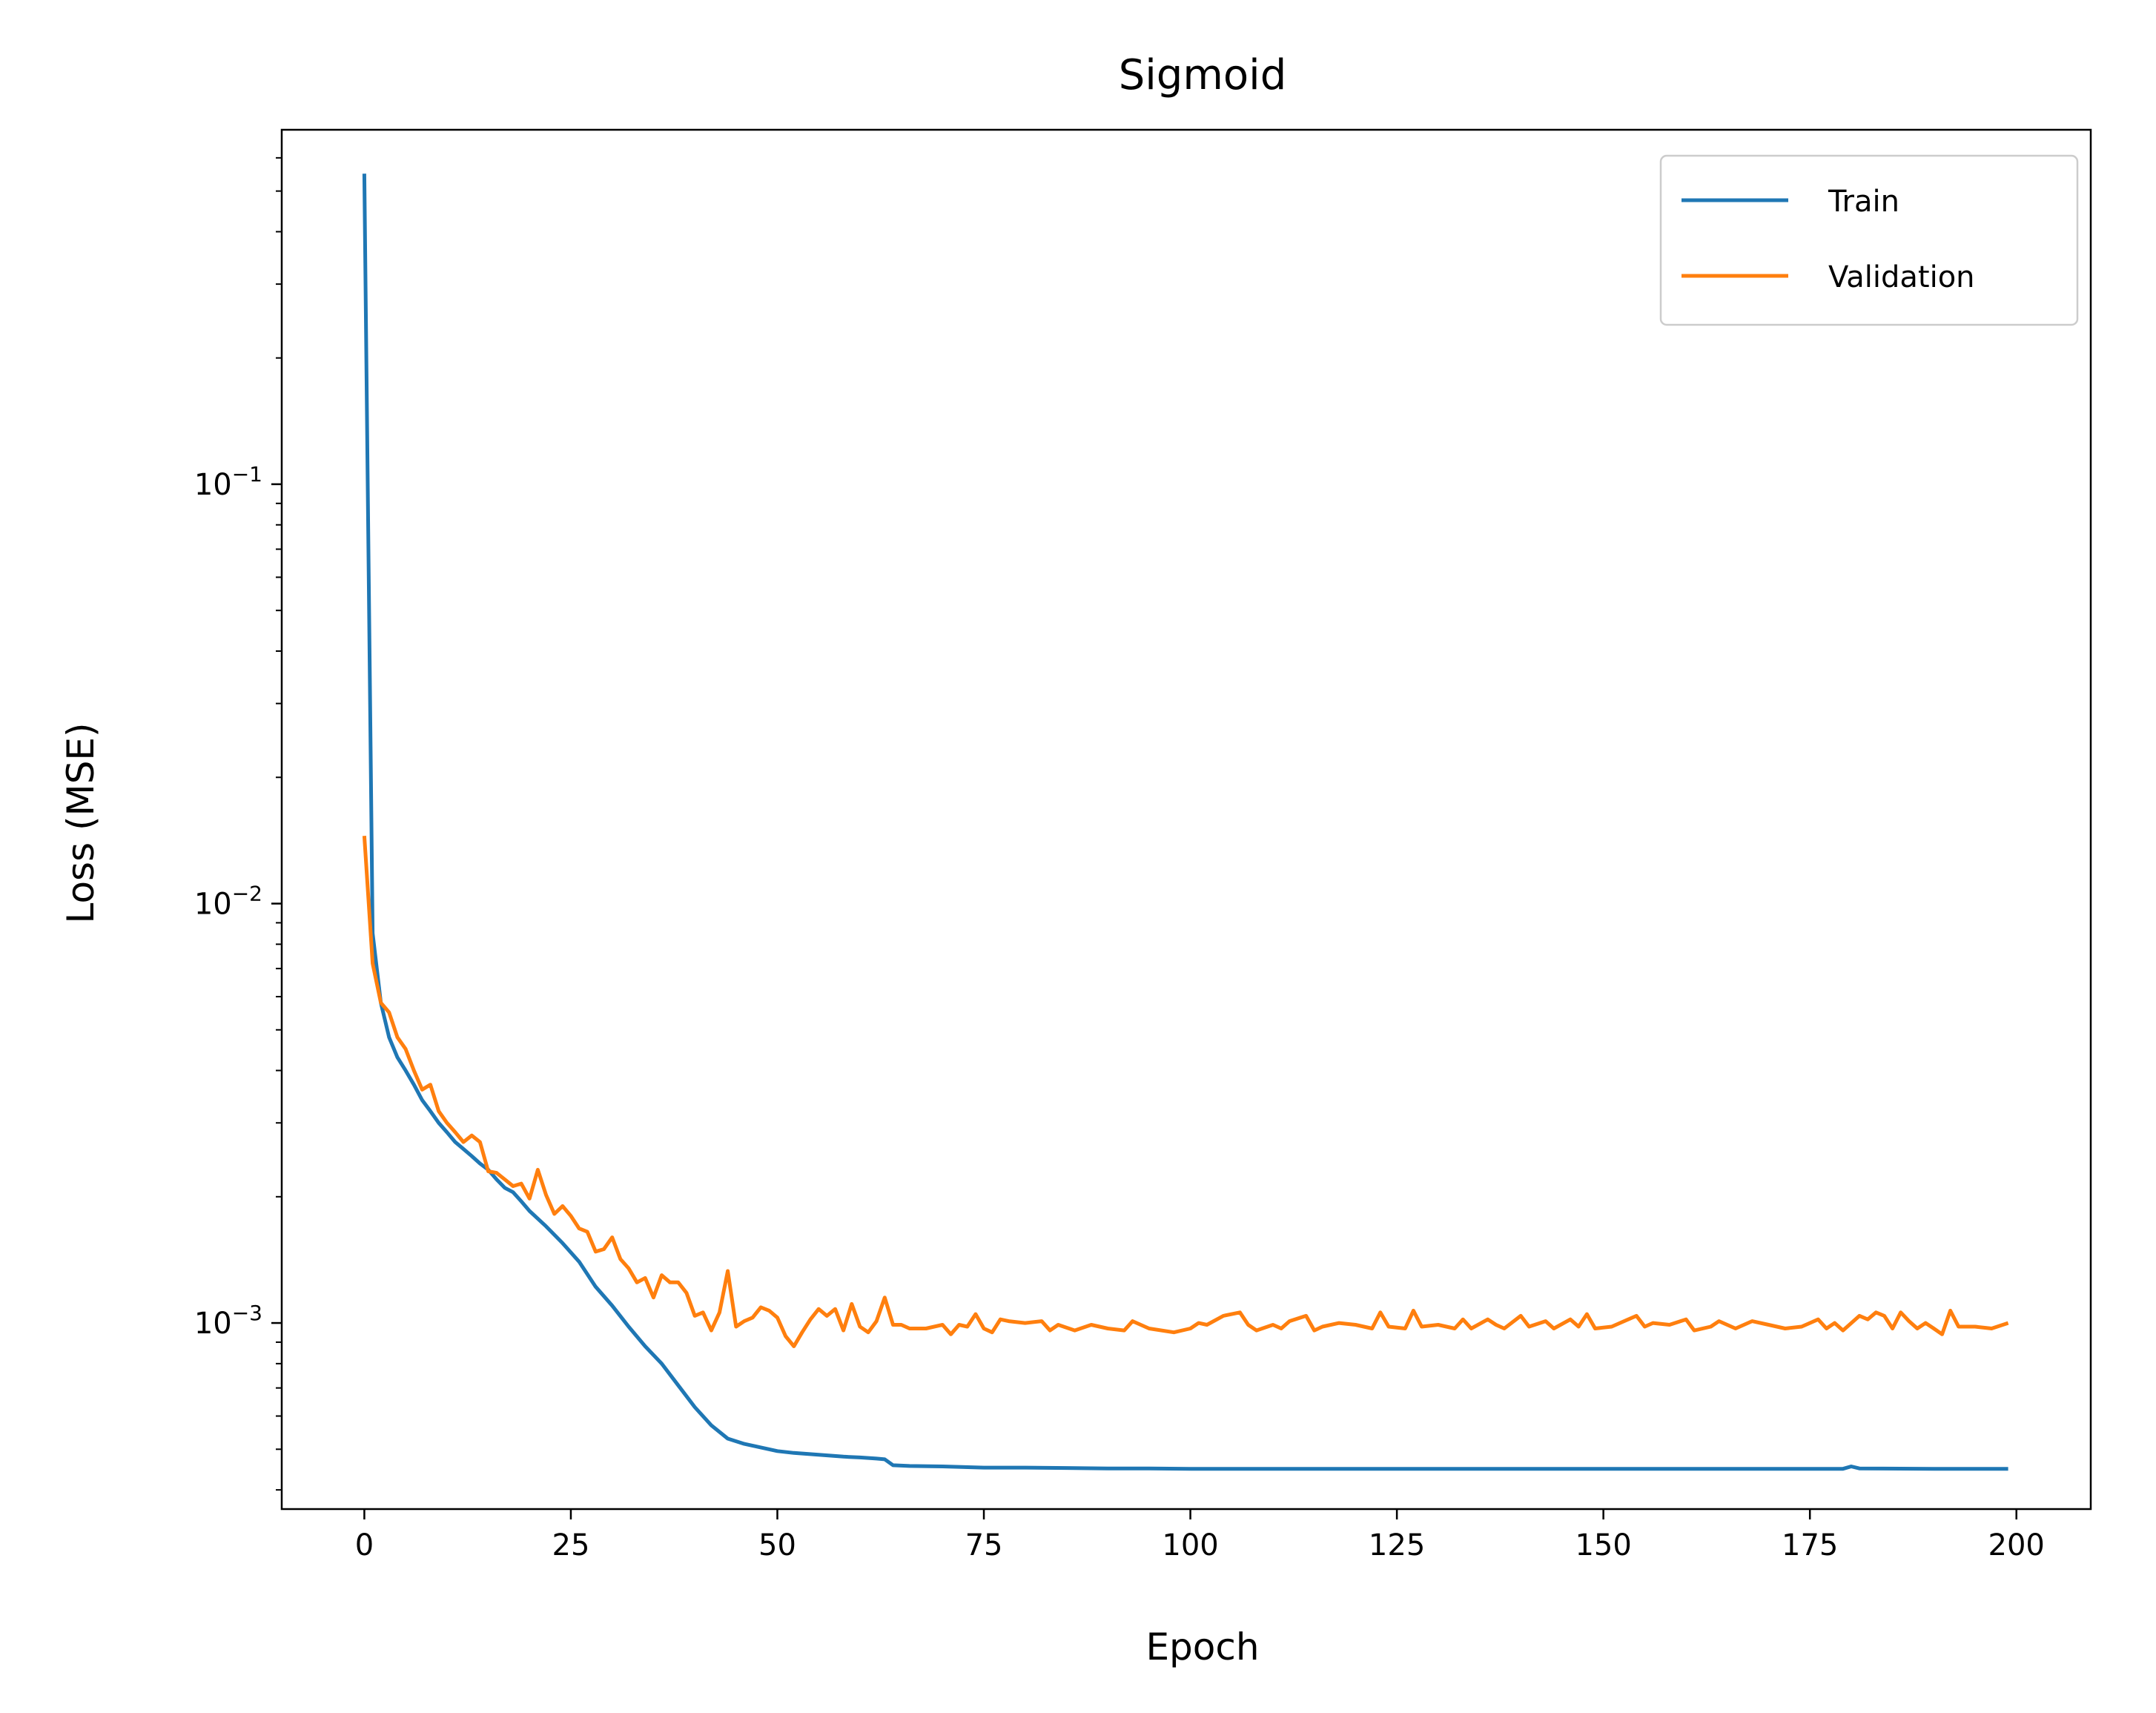  What do you see at coordinates (80, 822) in the screenshot?
I see `y-axis-label: Loss (MSE)` at bounding box center [80, 822].